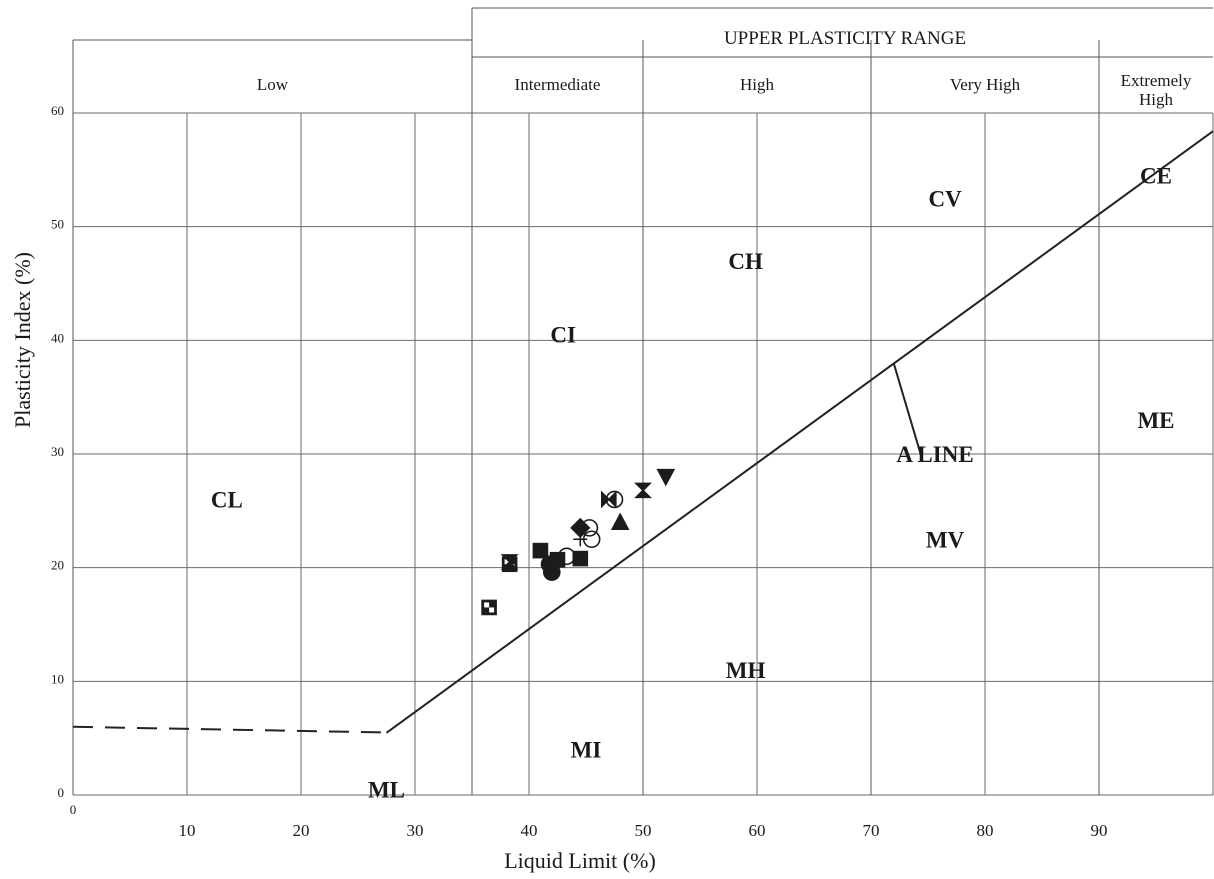 This screenshot has height=879, width=1214. What do you see at coordinates (1156, 176) in the screenshot?
I see `zone-label-ce: CE` at bounding box center [1156, 176].